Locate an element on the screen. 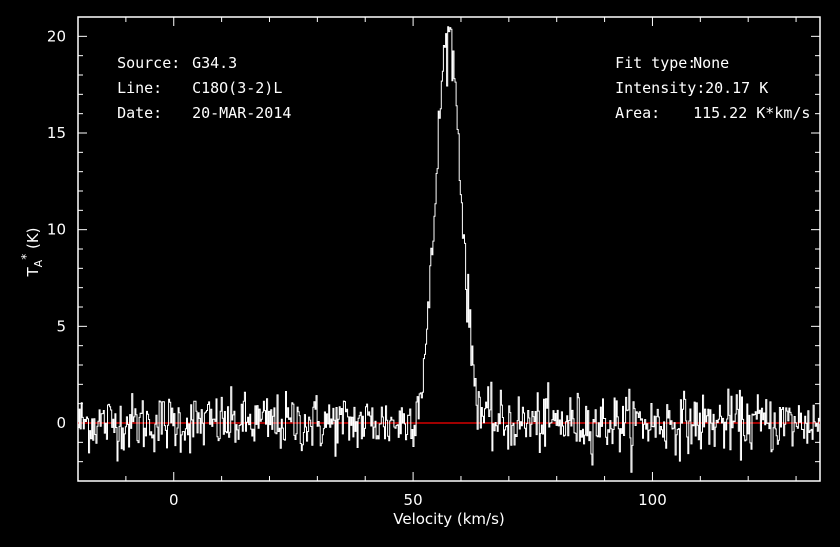 The image size is (840, 547). intensity-label: Intensity: is located at coordinates (660, 88).